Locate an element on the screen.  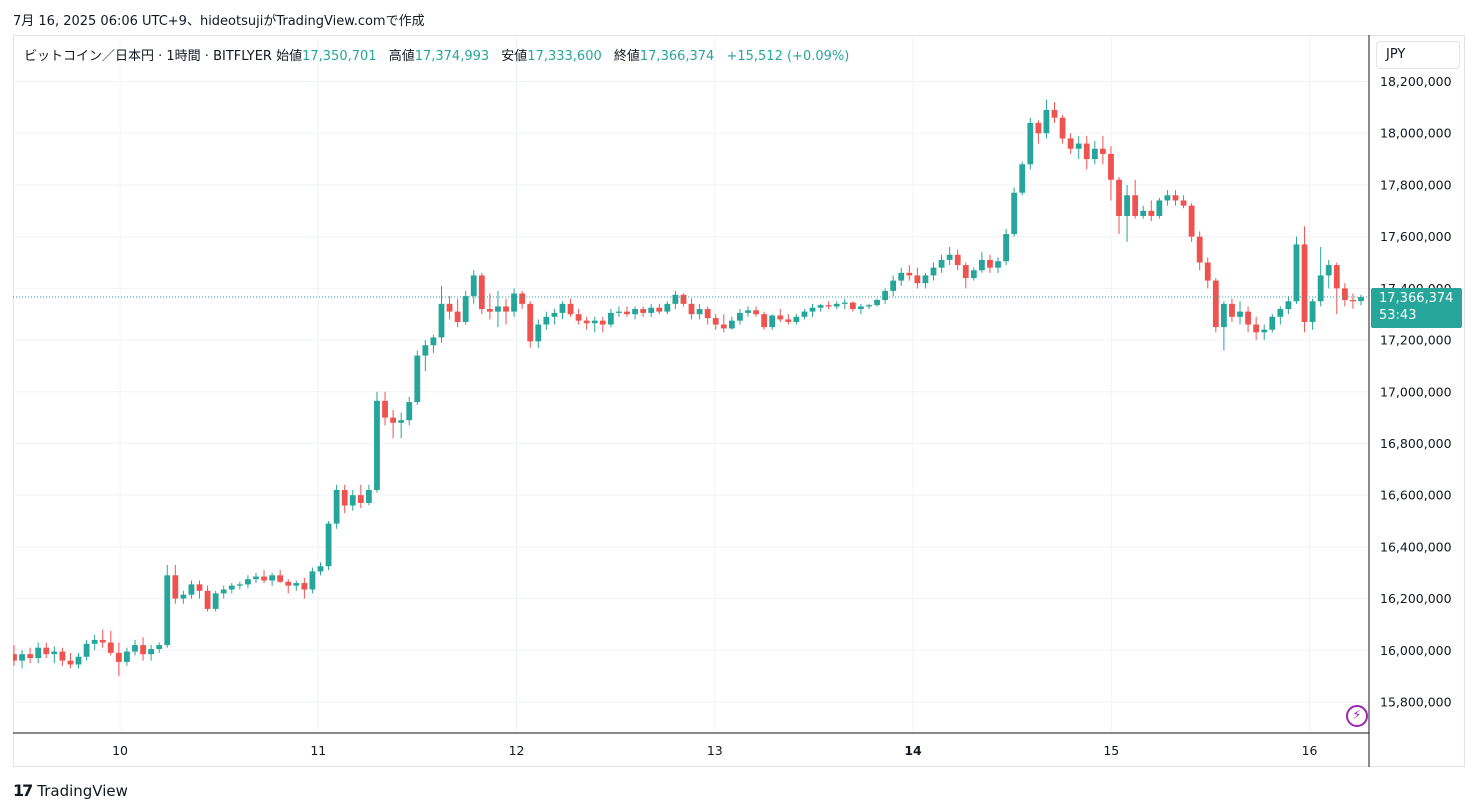
open-label: 始値 is located at coordinates (289, 56).